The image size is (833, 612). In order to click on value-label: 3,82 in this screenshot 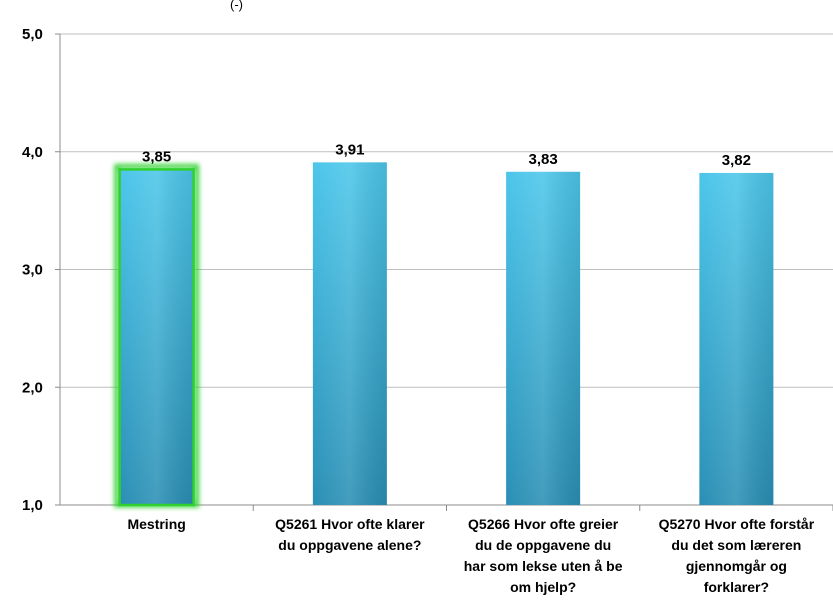, I will do `click(736, 160)`.